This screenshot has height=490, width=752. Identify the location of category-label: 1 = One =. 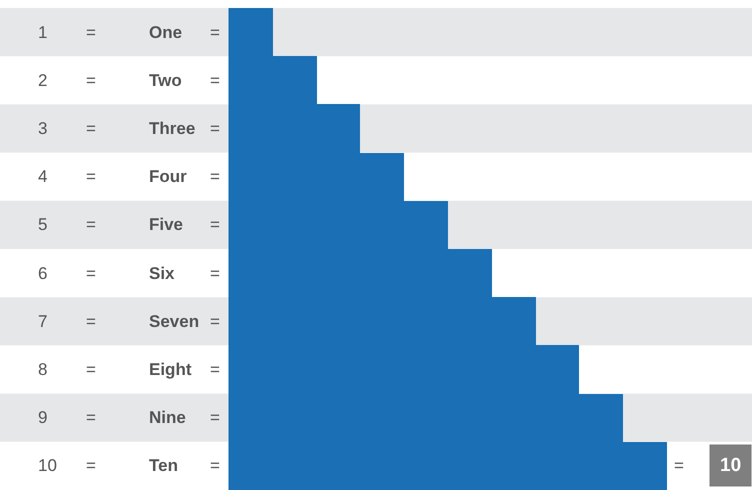
(129, 32).